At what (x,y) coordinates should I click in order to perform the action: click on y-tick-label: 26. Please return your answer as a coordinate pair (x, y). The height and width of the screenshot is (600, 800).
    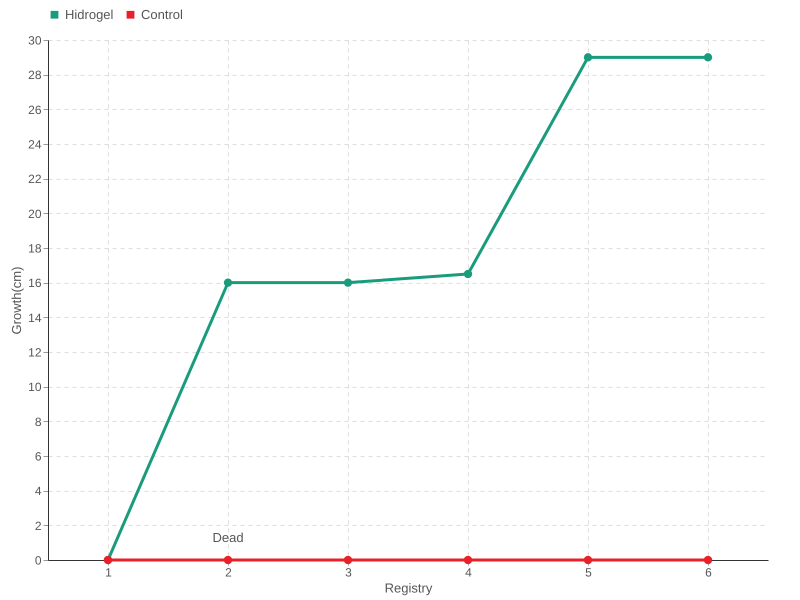
    Looking at the image, I should click on (35, 109).